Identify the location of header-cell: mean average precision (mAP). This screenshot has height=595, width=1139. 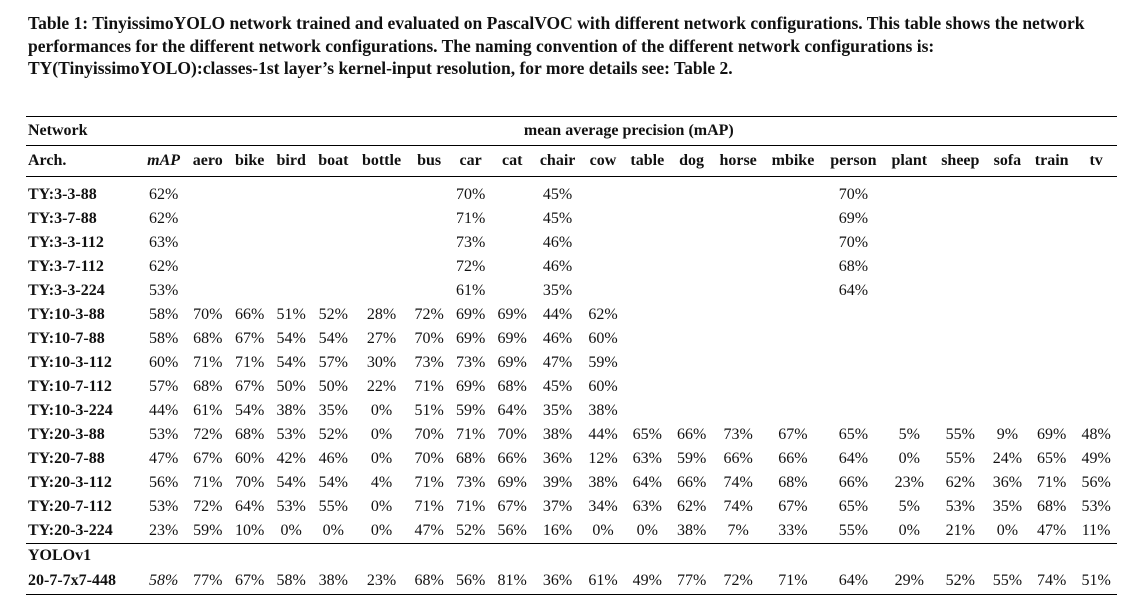
(628, 131).